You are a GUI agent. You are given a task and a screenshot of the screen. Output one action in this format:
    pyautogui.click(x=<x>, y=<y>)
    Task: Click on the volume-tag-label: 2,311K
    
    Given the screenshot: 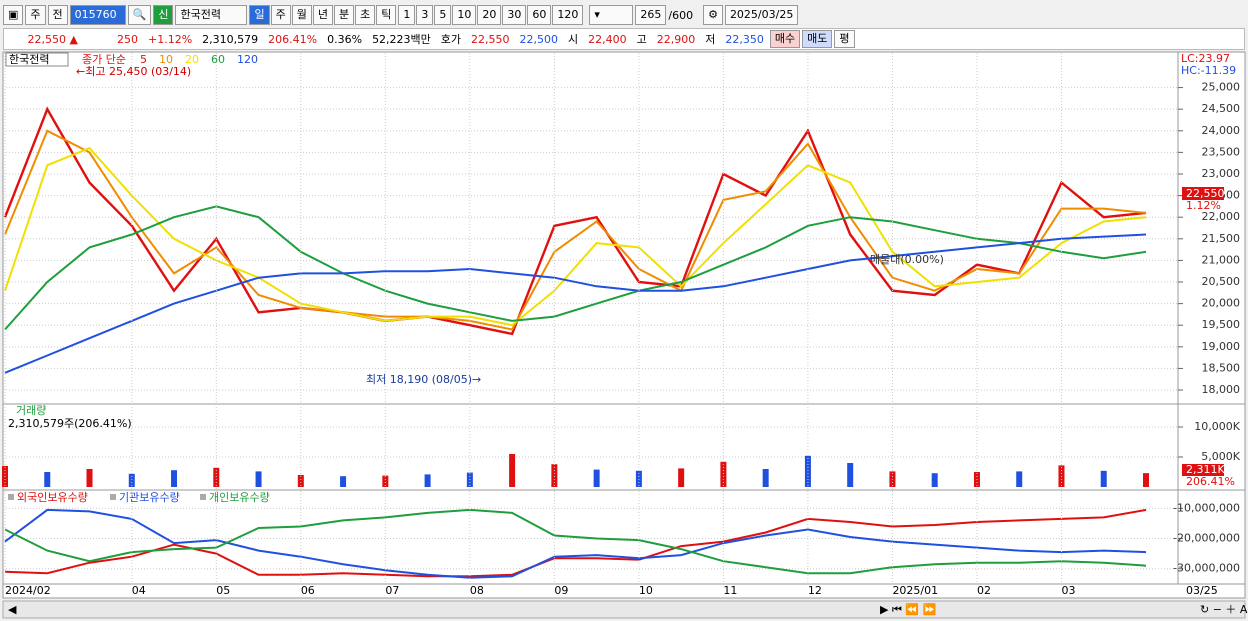 What is the action you would take?
    pyautogui.click(x=1205, y=469)
    